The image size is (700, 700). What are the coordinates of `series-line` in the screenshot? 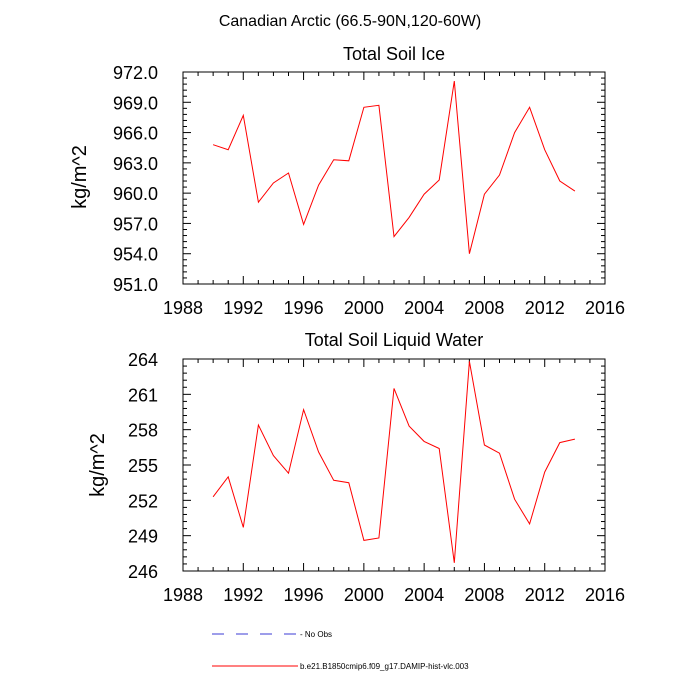 It's located at (394, 167).